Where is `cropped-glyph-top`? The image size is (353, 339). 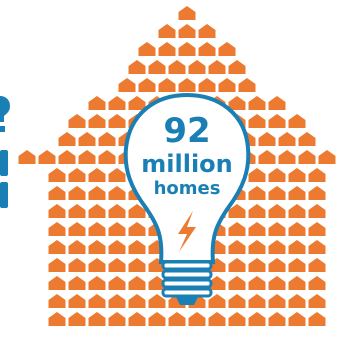 cropped-glyph-top is located at coordinates (5, 109).